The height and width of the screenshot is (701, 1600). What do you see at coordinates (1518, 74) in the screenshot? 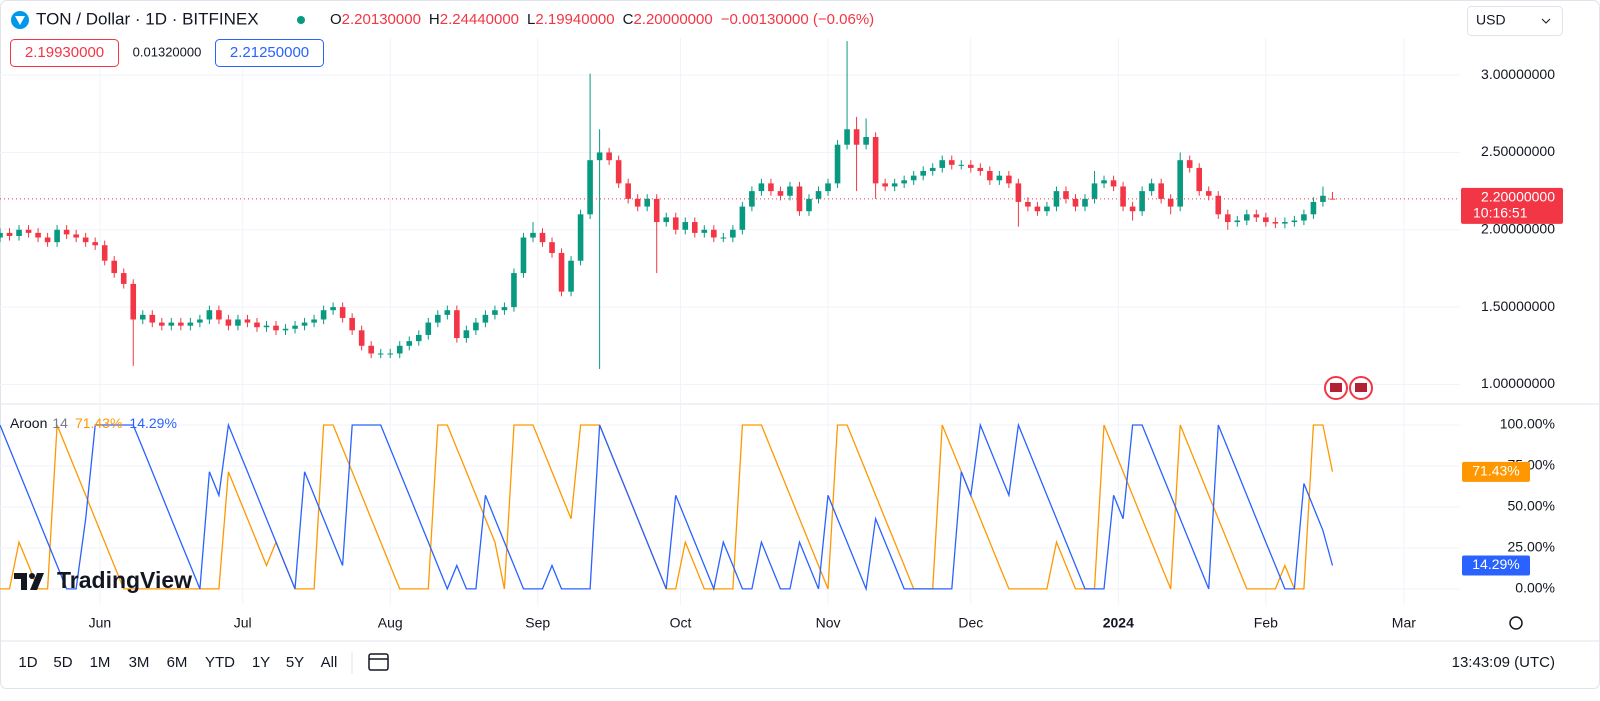
I see `y-tick-label: 3.00000000` at bounding box center [1518, 74].